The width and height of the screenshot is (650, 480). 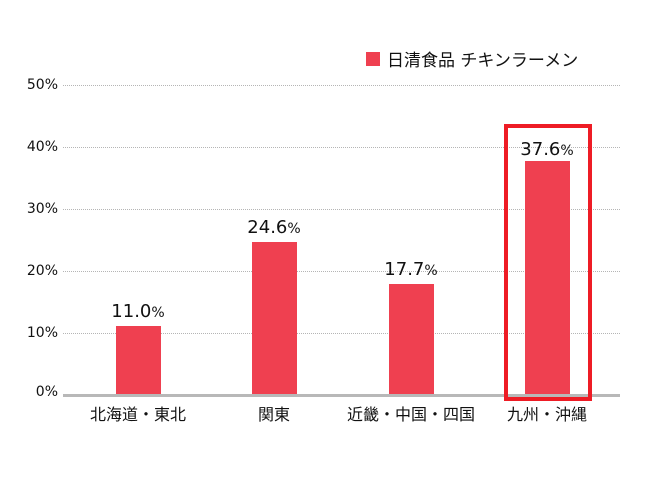 I want to click on value-label: 24.6%, so click(x=274, y=227).